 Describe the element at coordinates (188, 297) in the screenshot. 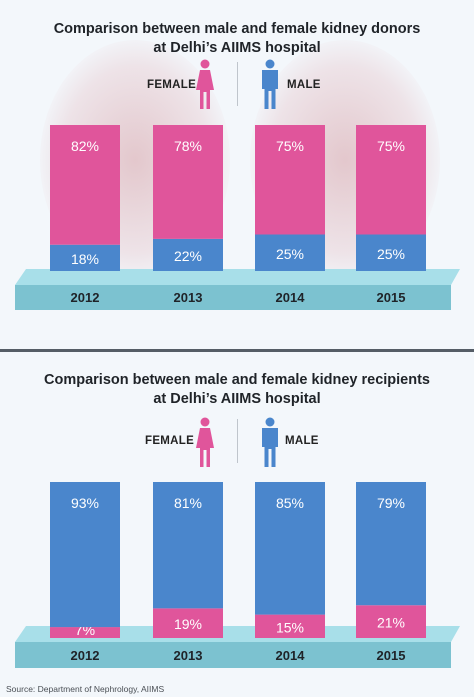

I see `donors-tick-label-2013: 2013` at that location.